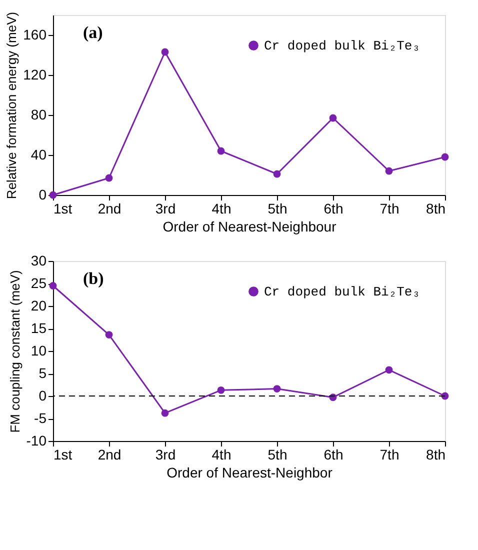 The width and height of the screenshot is (478, 550). What do you see at coordinates (12, 106) in the screenshot?
I see `y-axis-title: Relative formation energy (meV)` at bounding box center [12, 106].